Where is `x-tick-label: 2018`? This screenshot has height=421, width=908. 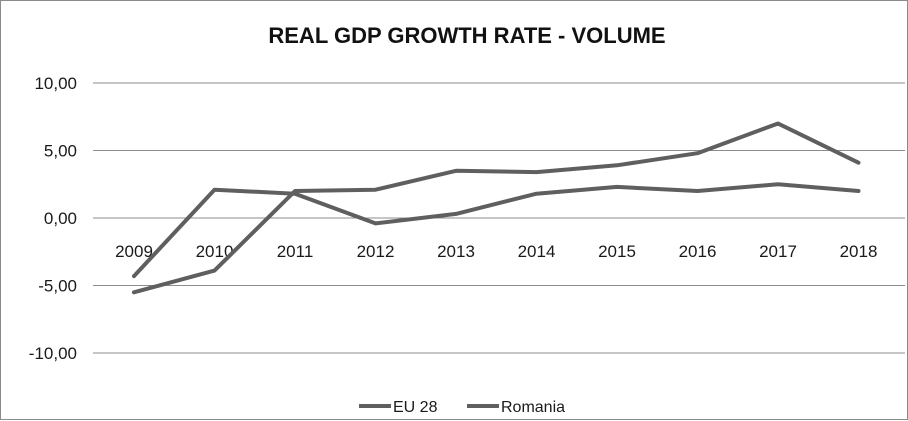
x-tick-label: 2018 is located at coordinates (859, 251).